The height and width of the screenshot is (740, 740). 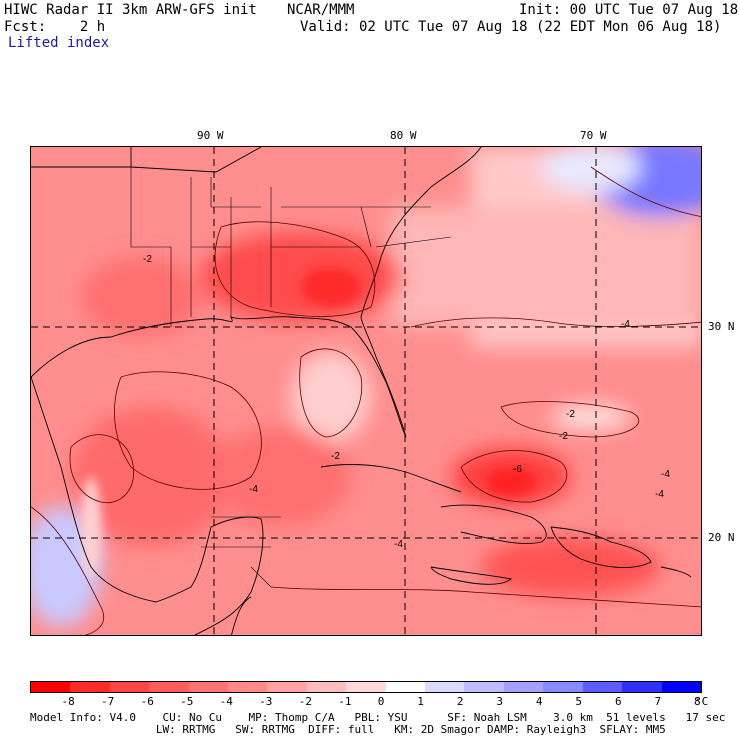 What do you see at coordinates (147, 701) in the screenshot?
I see `colorbar-tick-label: -6` at bounding box center [147, 701].